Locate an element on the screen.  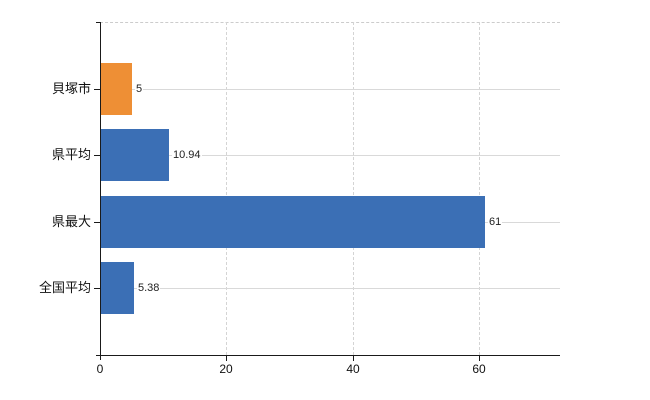
bar-value-label: 10.94 is located at coordinates (187, 155).